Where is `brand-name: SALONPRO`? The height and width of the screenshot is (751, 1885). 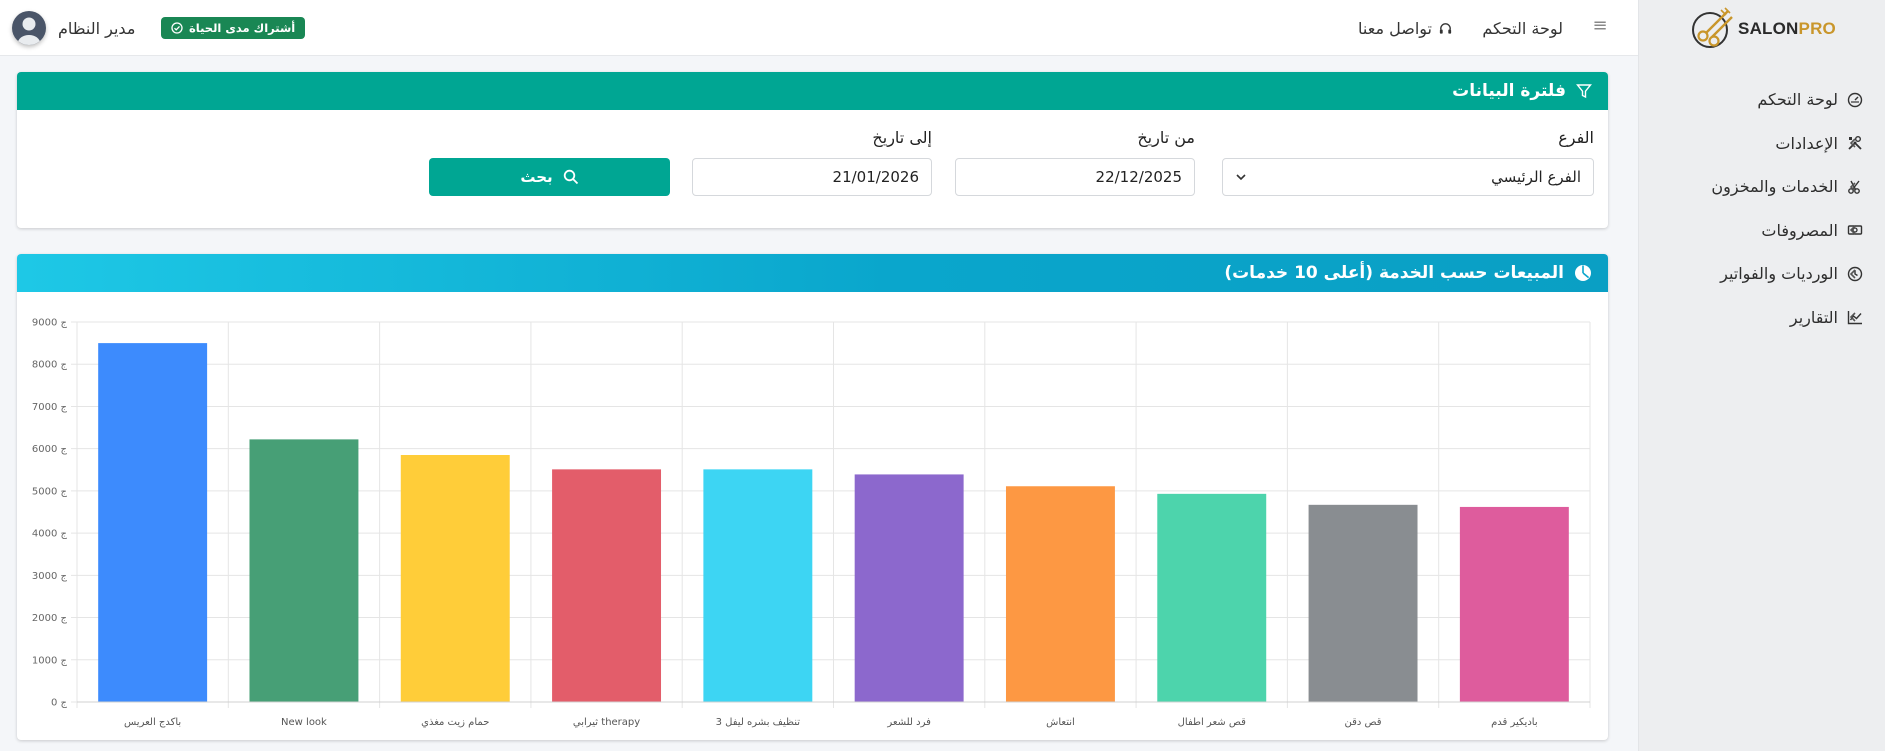
brand-name: SALONPRO is located at coordinates (1787, 28).